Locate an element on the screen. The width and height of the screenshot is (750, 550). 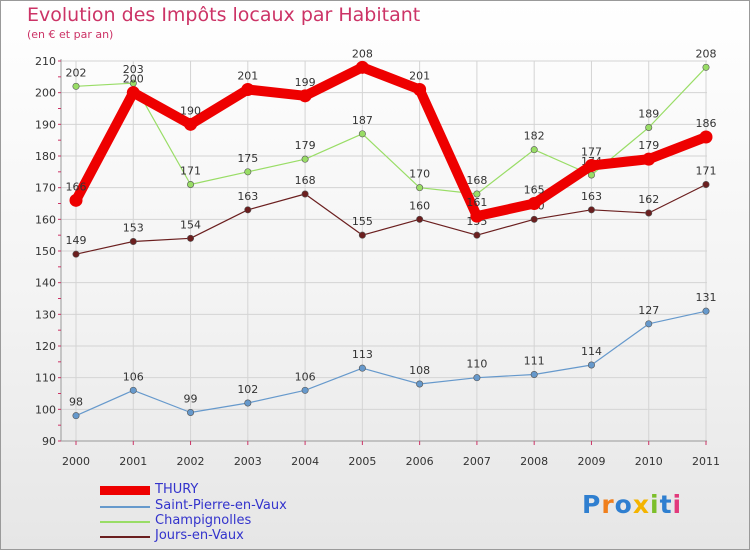
data-label-champignolles: 179 is located at coordinates (305, 145).